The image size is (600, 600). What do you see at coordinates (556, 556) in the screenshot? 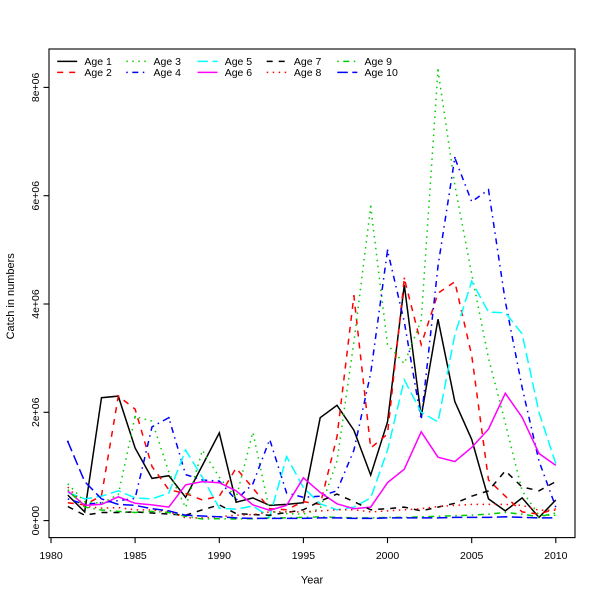
I see `svg-text: 2010` at bounding box center [556, 556].